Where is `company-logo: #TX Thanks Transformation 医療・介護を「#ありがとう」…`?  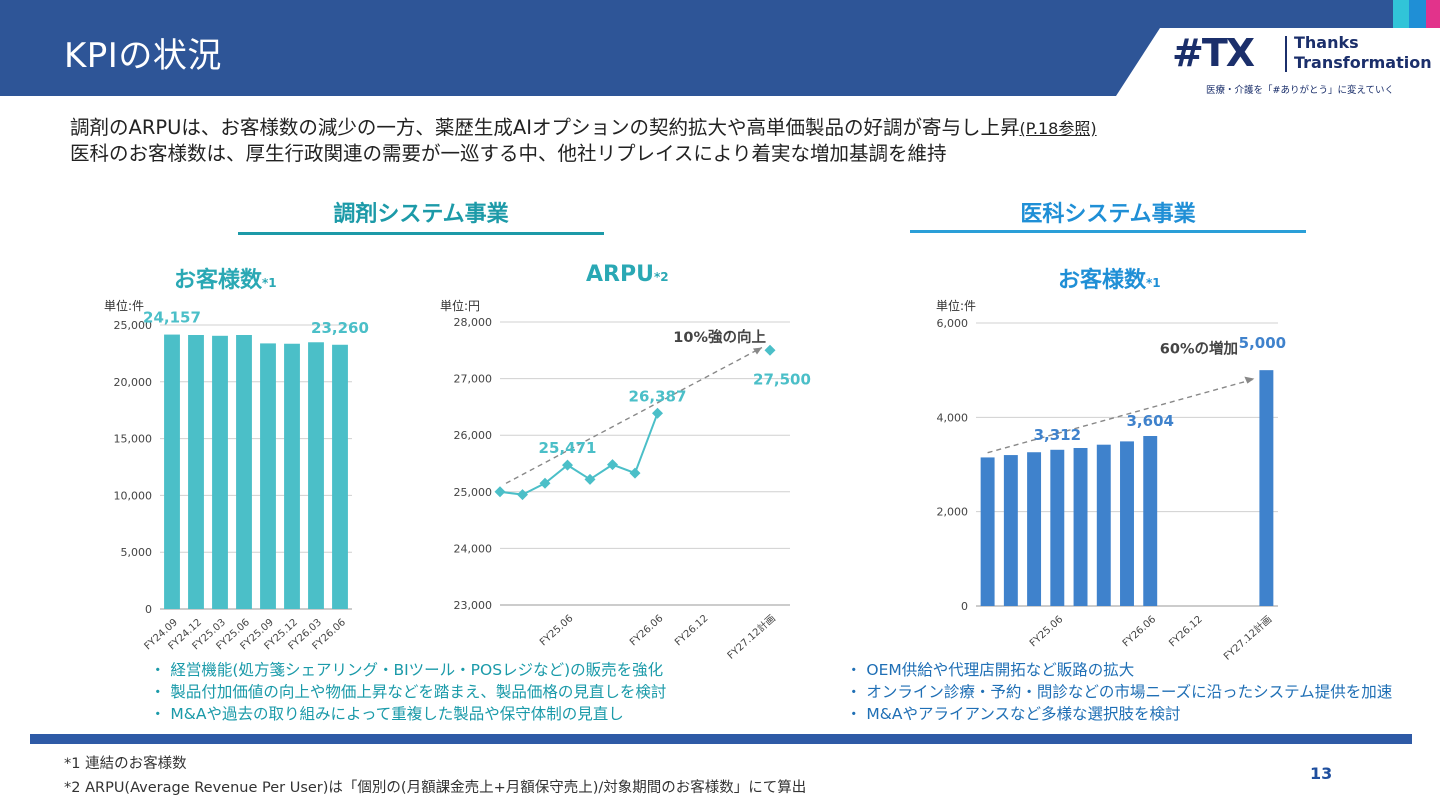 company-logo: #TX Thanks Transformation 医療・介護を「#ありがとう」… is located at coordinates (1300, 65).